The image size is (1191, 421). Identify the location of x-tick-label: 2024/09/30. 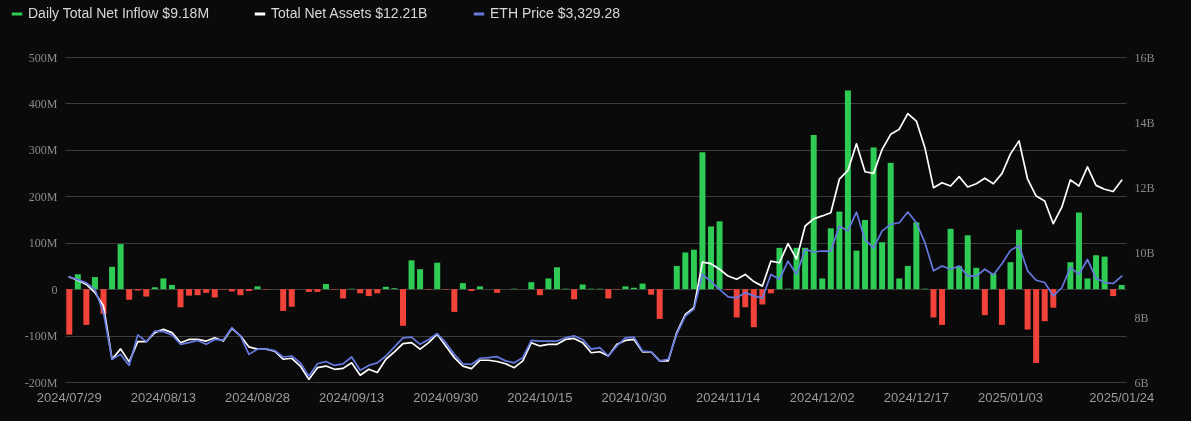
(446, 397).